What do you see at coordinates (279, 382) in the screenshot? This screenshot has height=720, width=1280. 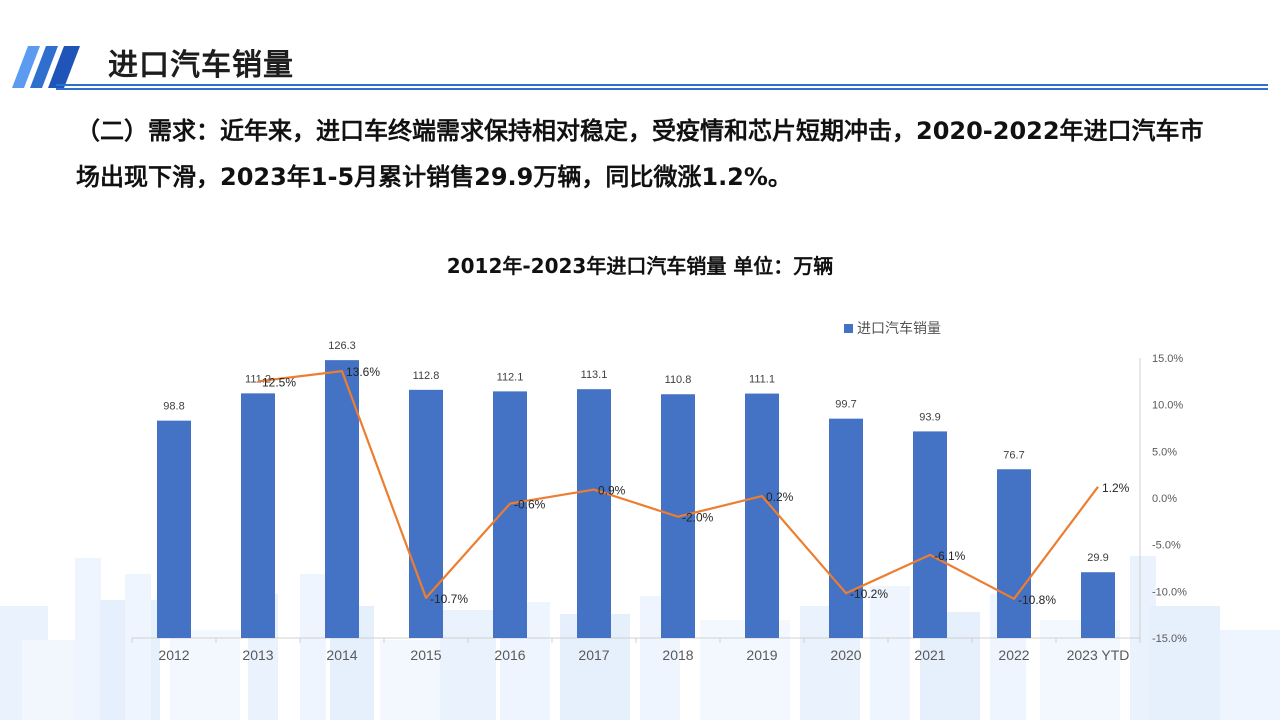 I see `line-data-label: 12.5%` at bounding box center [279, 382].